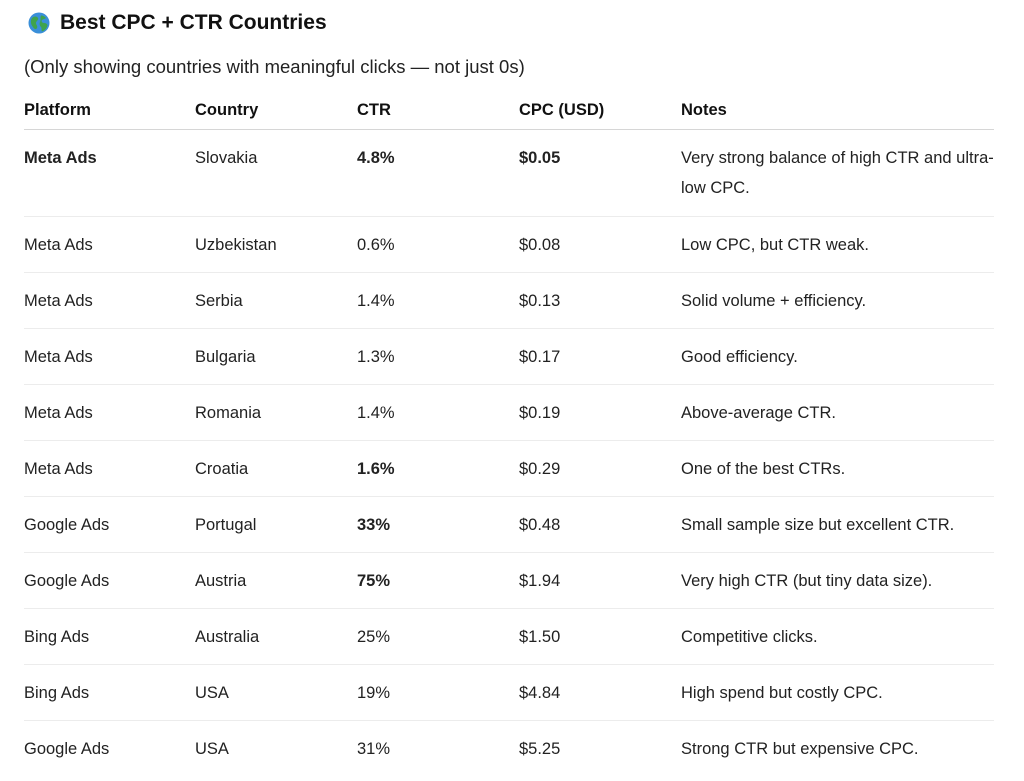 Image resolution: width=1024 pixels, height=781 pixels. I want to click on cell-country: Serbia, so click(276, 300).